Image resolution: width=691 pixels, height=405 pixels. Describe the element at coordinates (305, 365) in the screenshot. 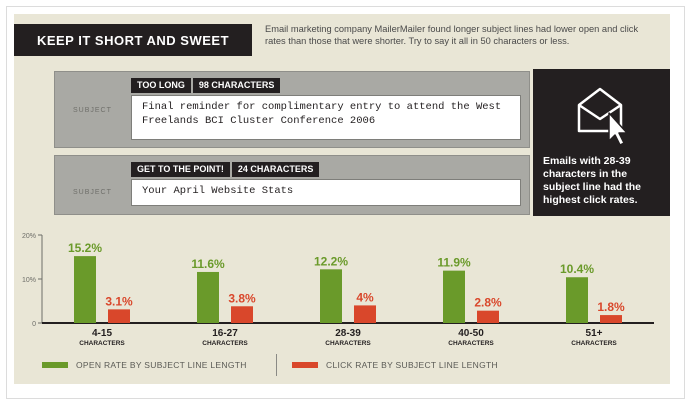

I see `legend-click-swatch` at that location.